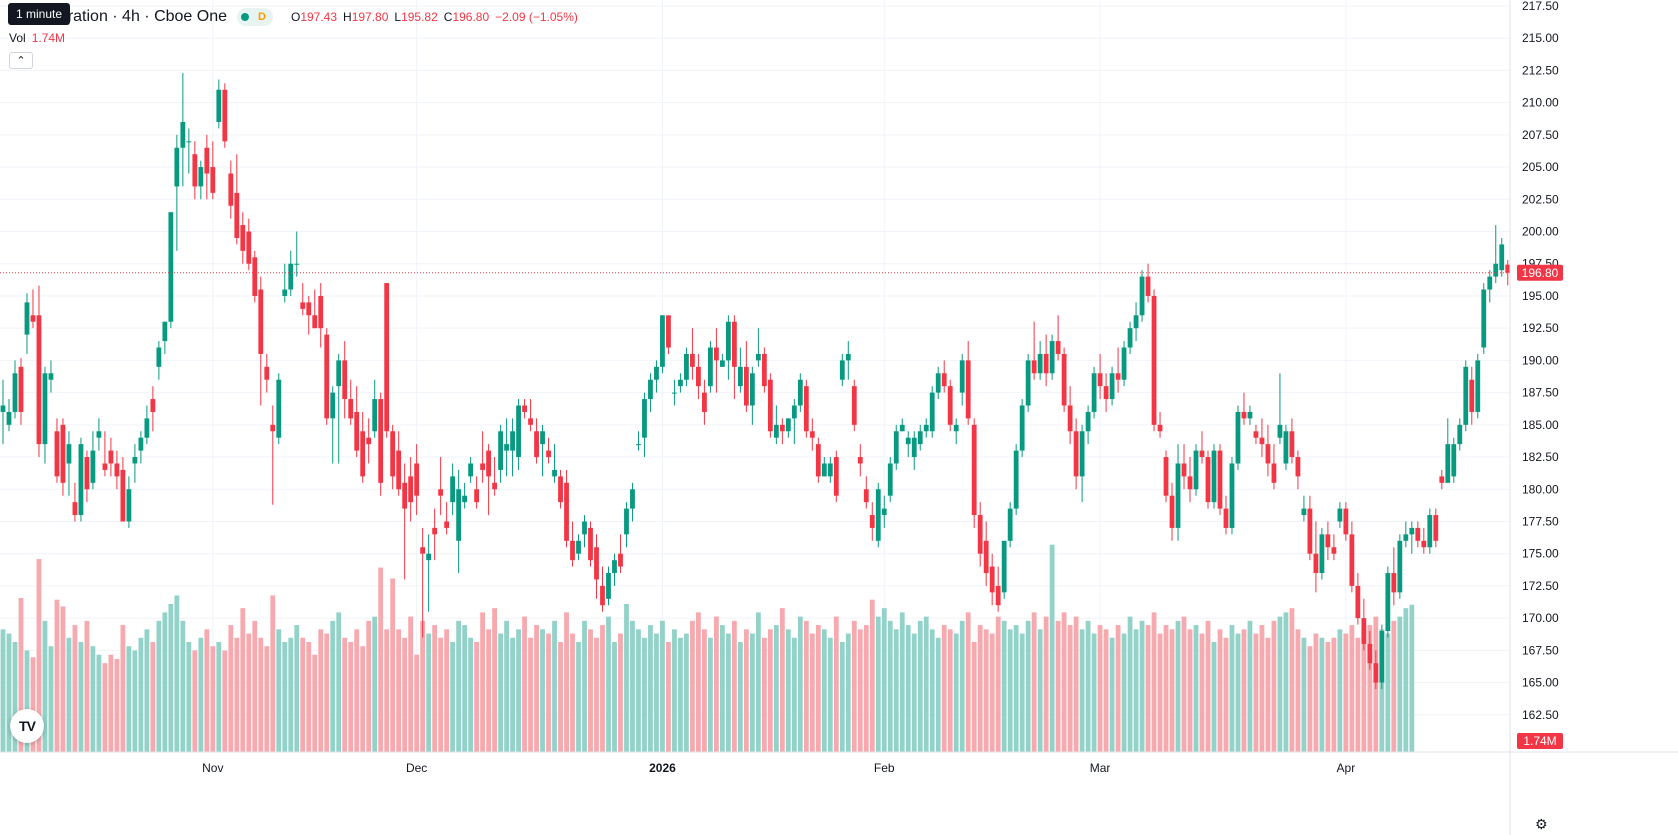  I want to click on gear-icon: ⚙, so click(1541, 824).